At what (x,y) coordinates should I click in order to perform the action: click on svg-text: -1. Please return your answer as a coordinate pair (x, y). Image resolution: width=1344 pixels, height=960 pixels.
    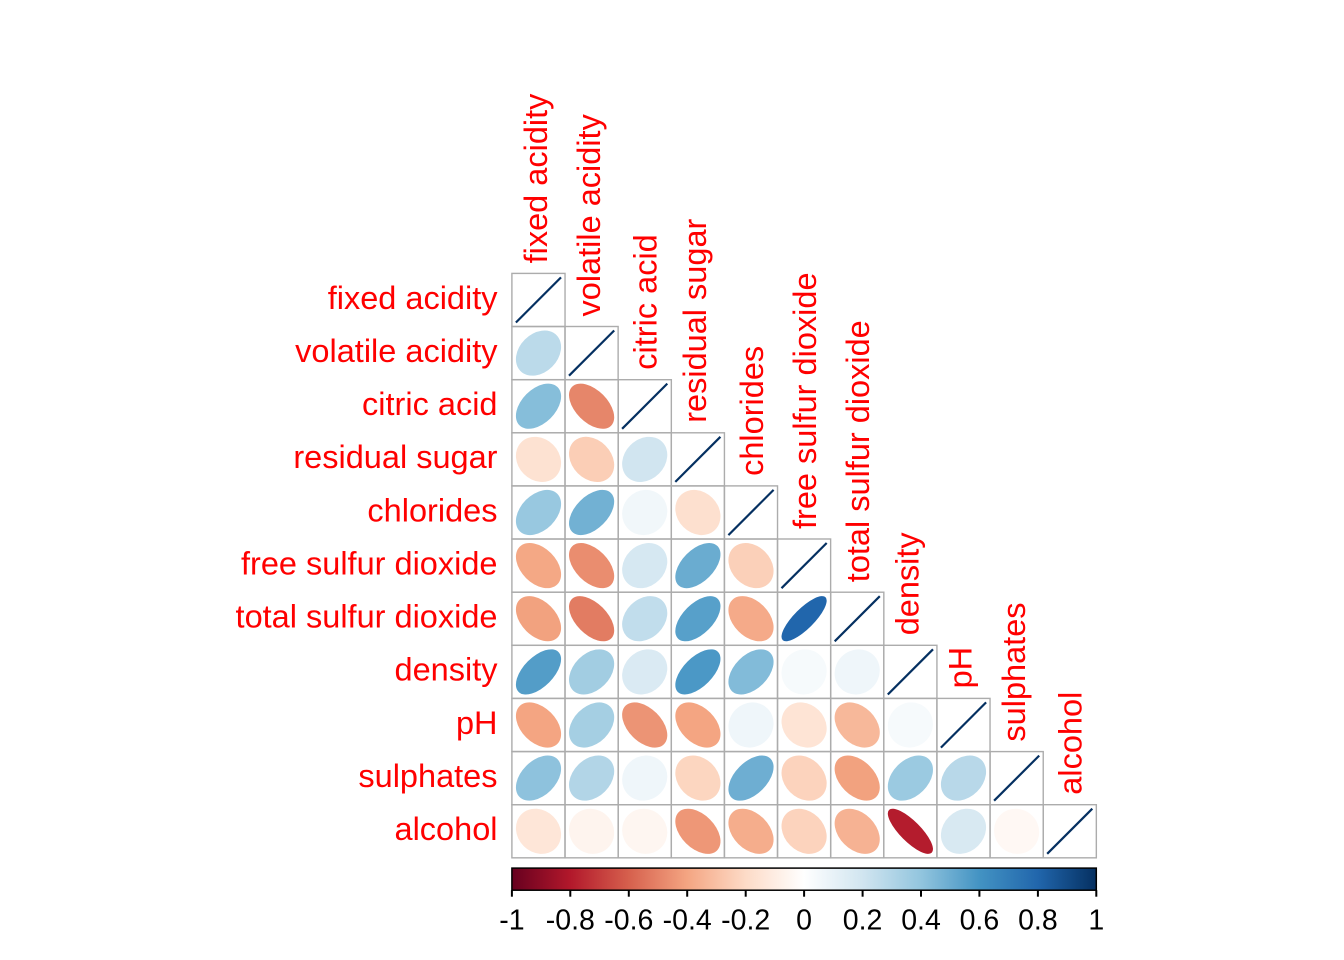
    Looking at the image, I should click on (511, 921).